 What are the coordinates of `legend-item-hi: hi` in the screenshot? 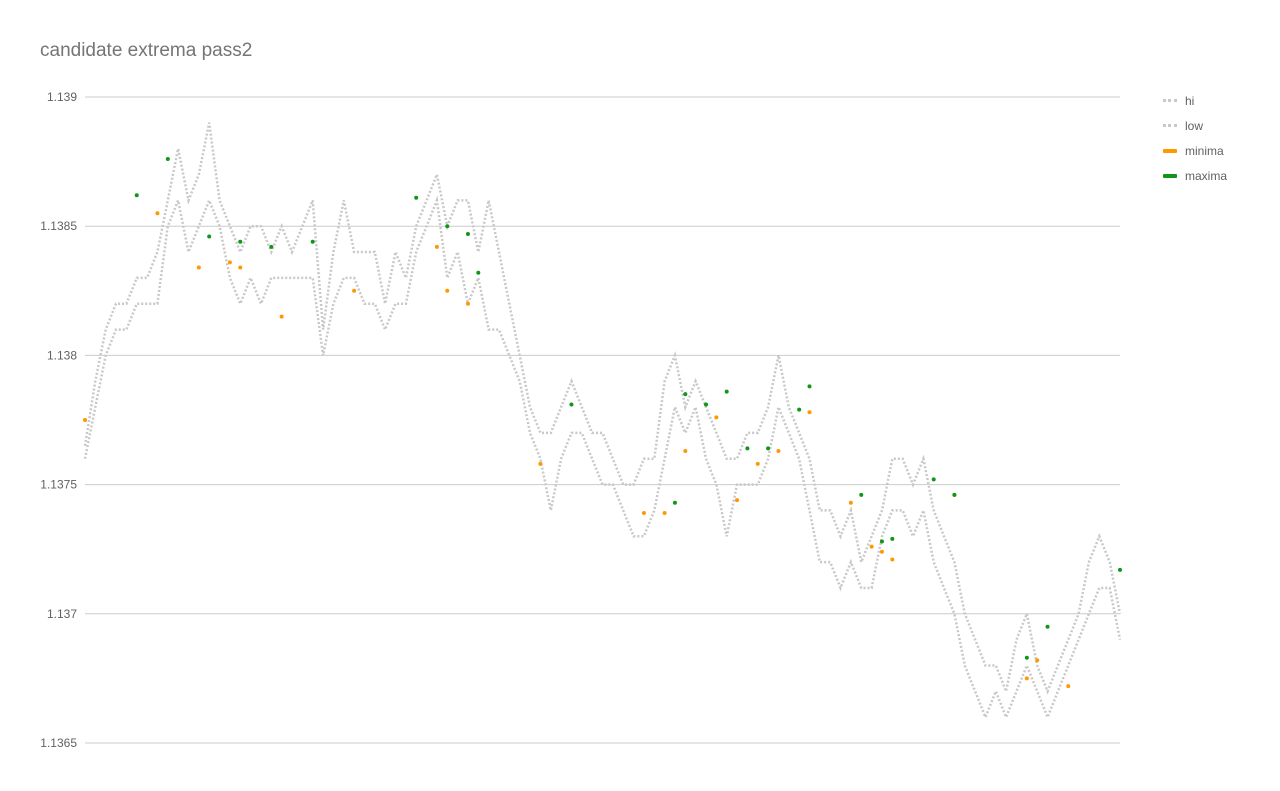 It's located at (1195, 100).